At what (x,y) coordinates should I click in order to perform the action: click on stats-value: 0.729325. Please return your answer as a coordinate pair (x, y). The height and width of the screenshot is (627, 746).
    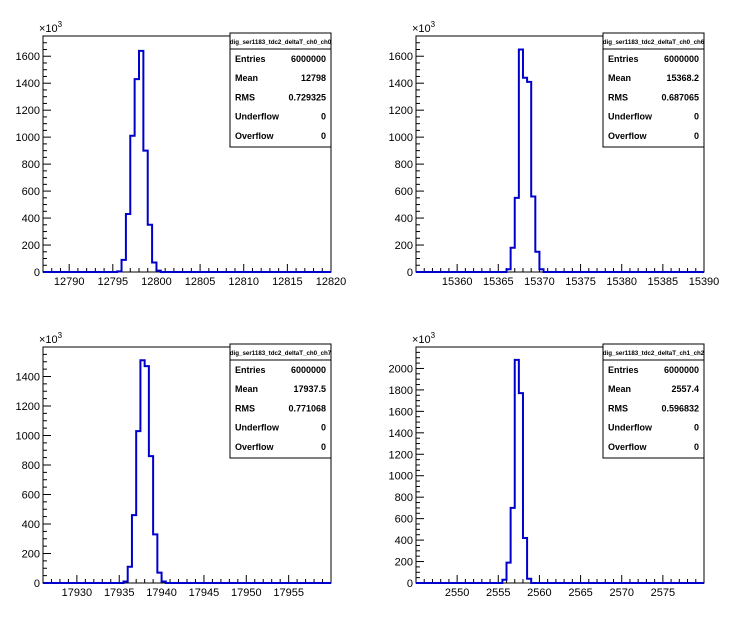
    Looking at the image, I should click on (307, 97).